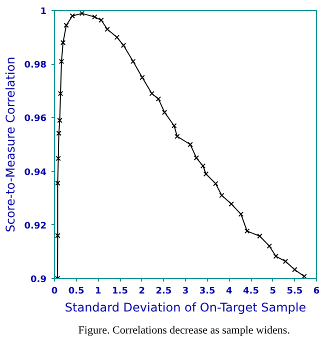 This screenshot has height=341, width=324. Describe the element at coordinates (38, 280) in the screenshot. I see `y-tick-label: 0.9` at that location.